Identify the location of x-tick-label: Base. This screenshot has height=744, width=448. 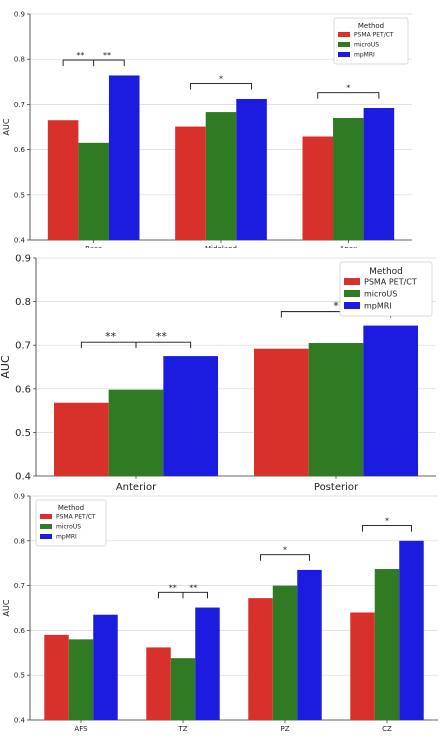
(93, 246).